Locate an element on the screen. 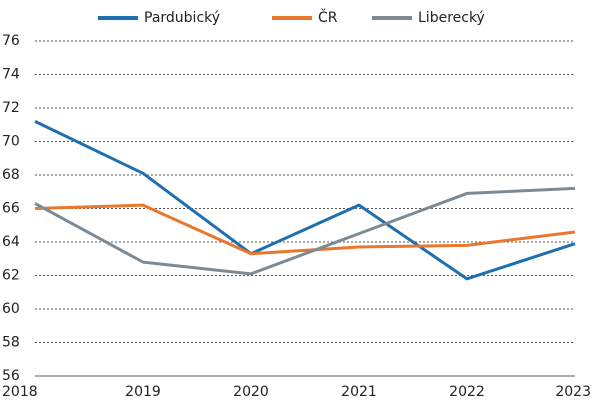  y-tick-label: 68 is located at coordinates (11, 175).